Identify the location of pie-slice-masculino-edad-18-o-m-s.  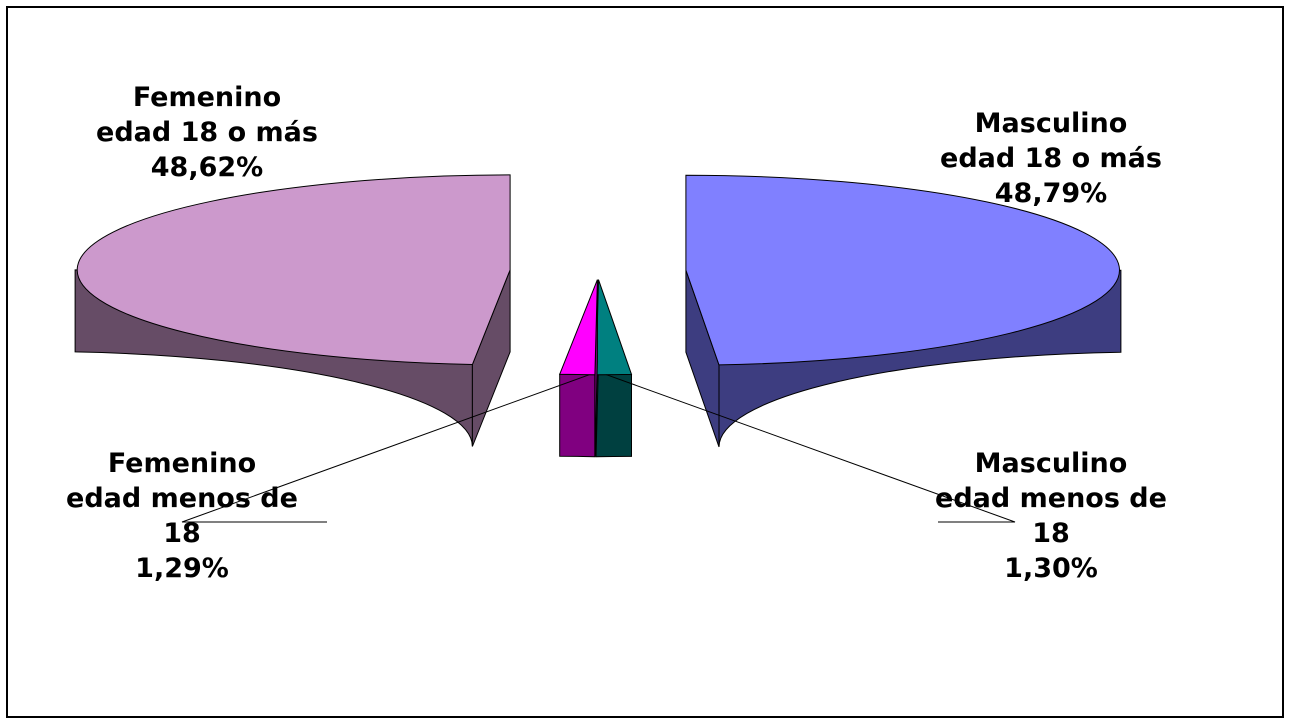
(903, 311).